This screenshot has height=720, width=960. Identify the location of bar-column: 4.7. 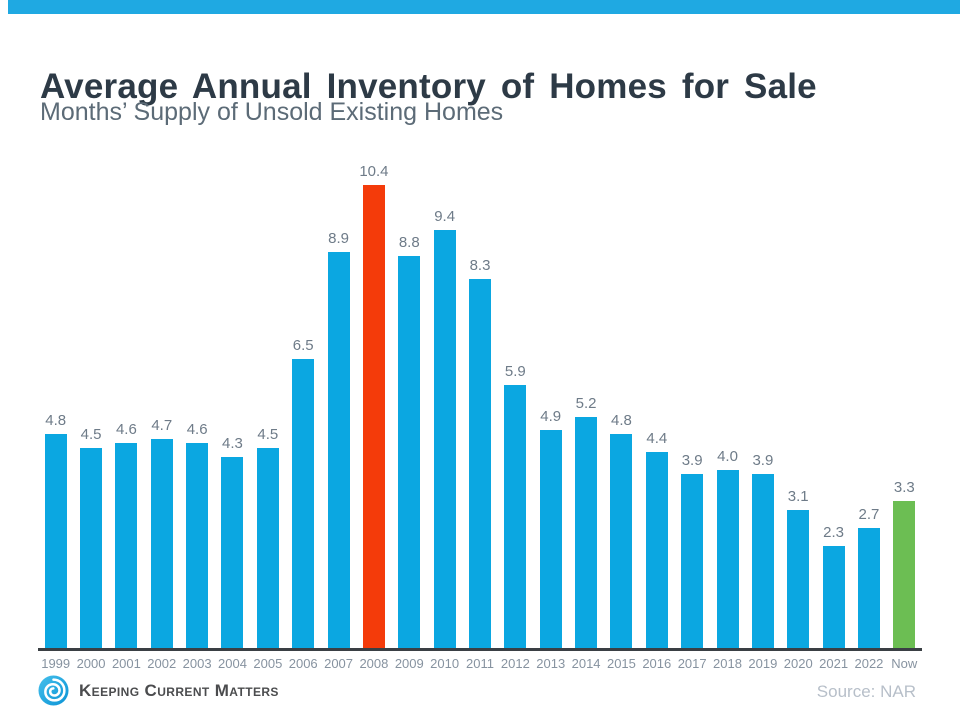
(161, 532).